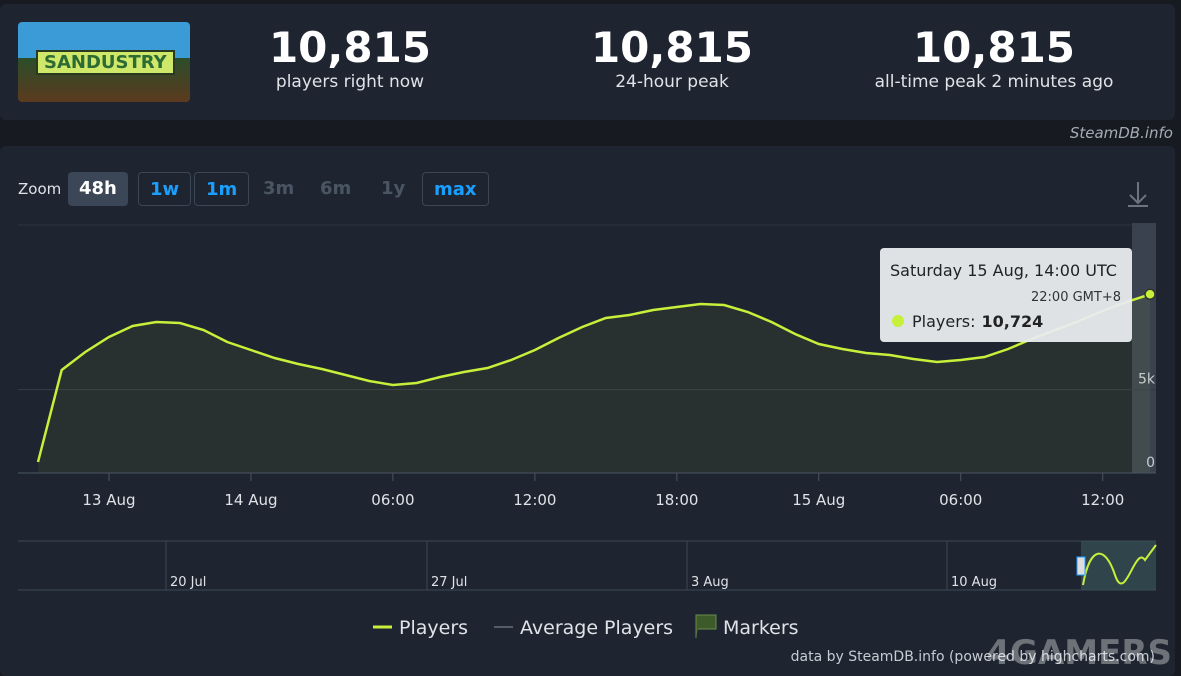 This screenshot has height=676, width=1181. I want to click on zoom-button: 6m, so click(336, 188).